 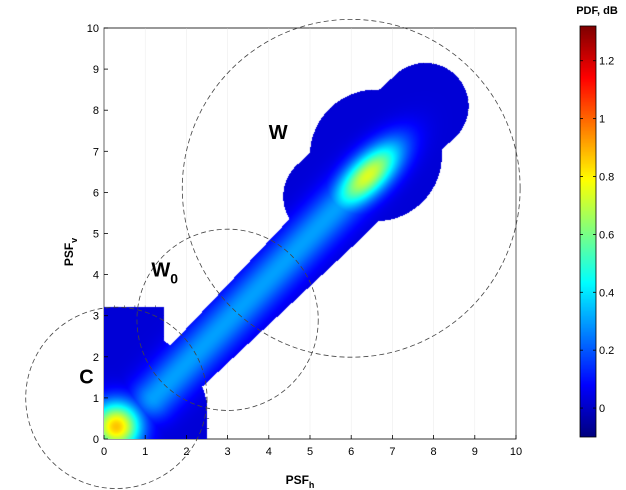 I want to click on x-axis-ticks: 0 1 2 3 4 5 6 7 8 9 10, so click(x=311, y=446).